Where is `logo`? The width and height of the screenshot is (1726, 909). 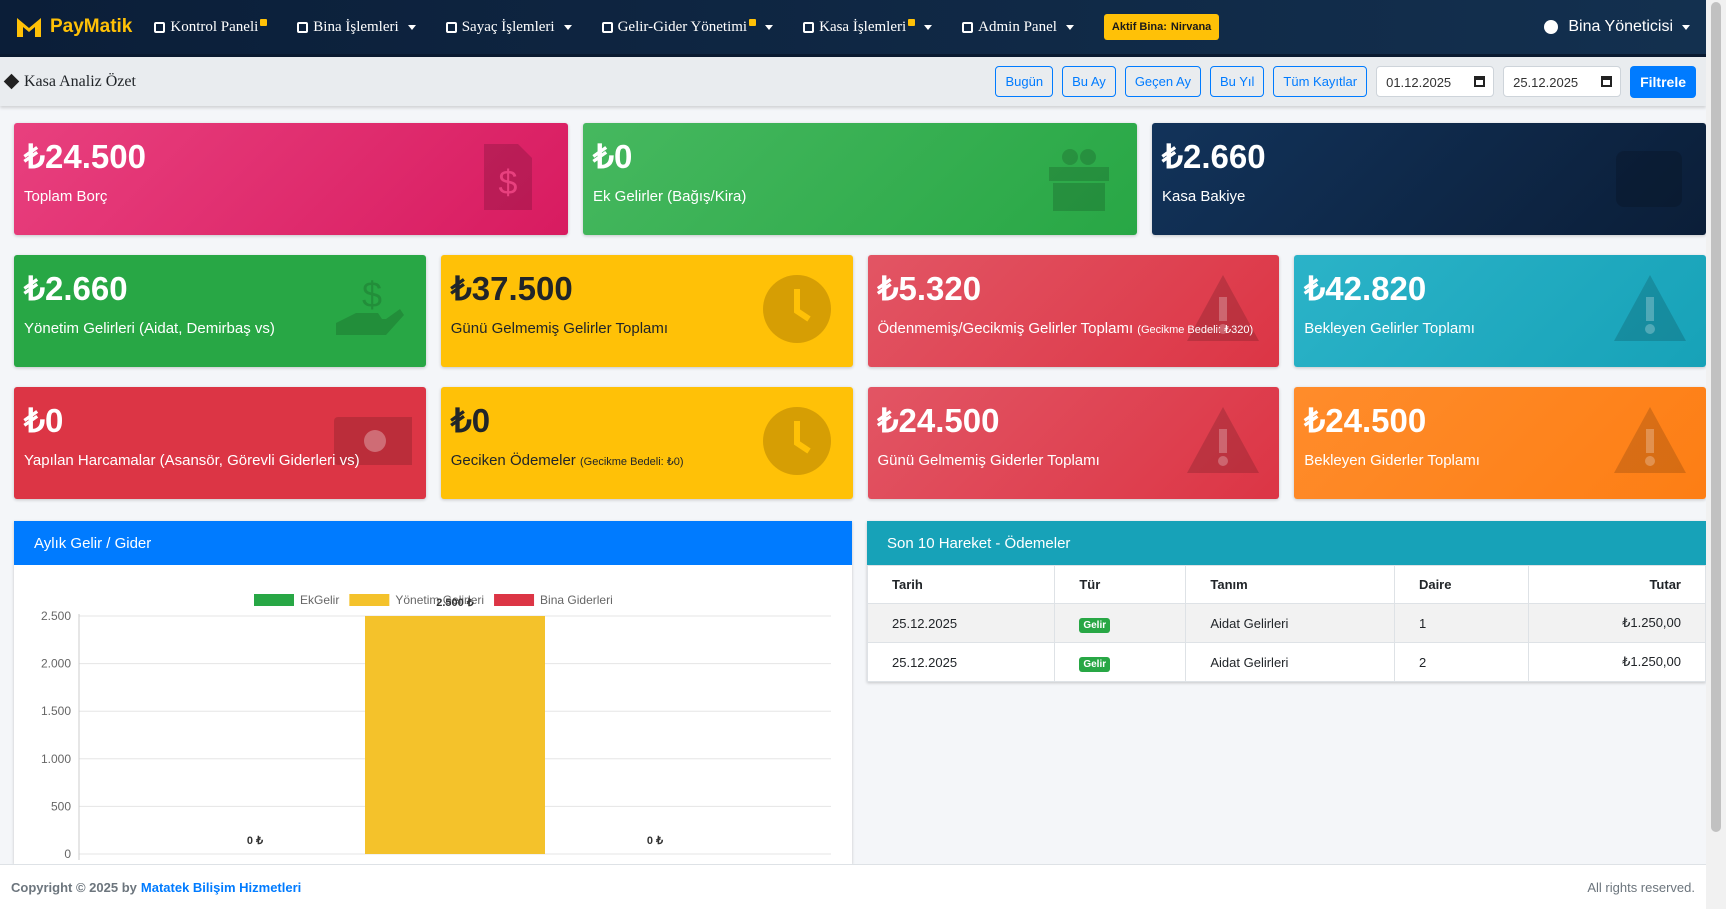 logo is located at coordinates (29, 27).